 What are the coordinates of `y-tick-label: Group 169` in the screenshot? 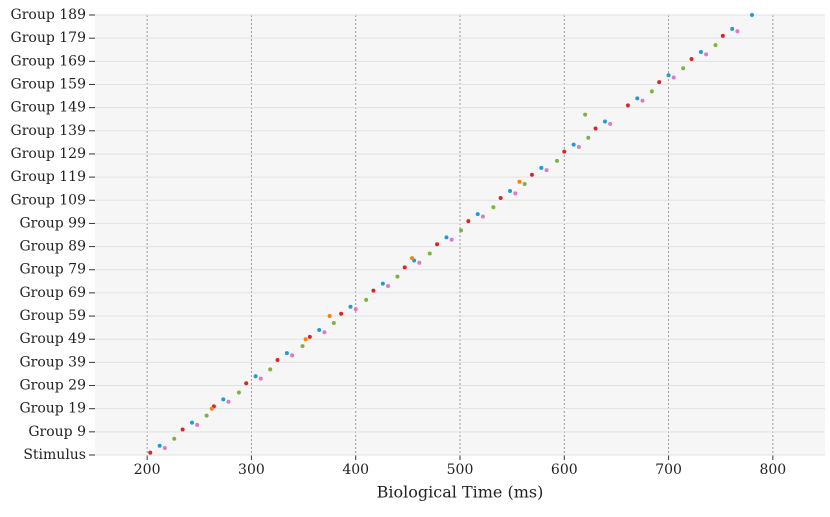 It's located at (48, 61).